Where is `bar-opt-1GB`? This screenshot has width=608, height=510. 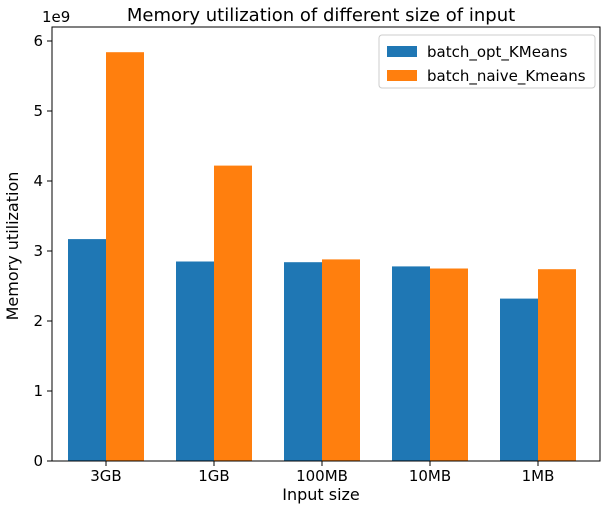
bar-opt-1GB is located at coordinates (195, 361).